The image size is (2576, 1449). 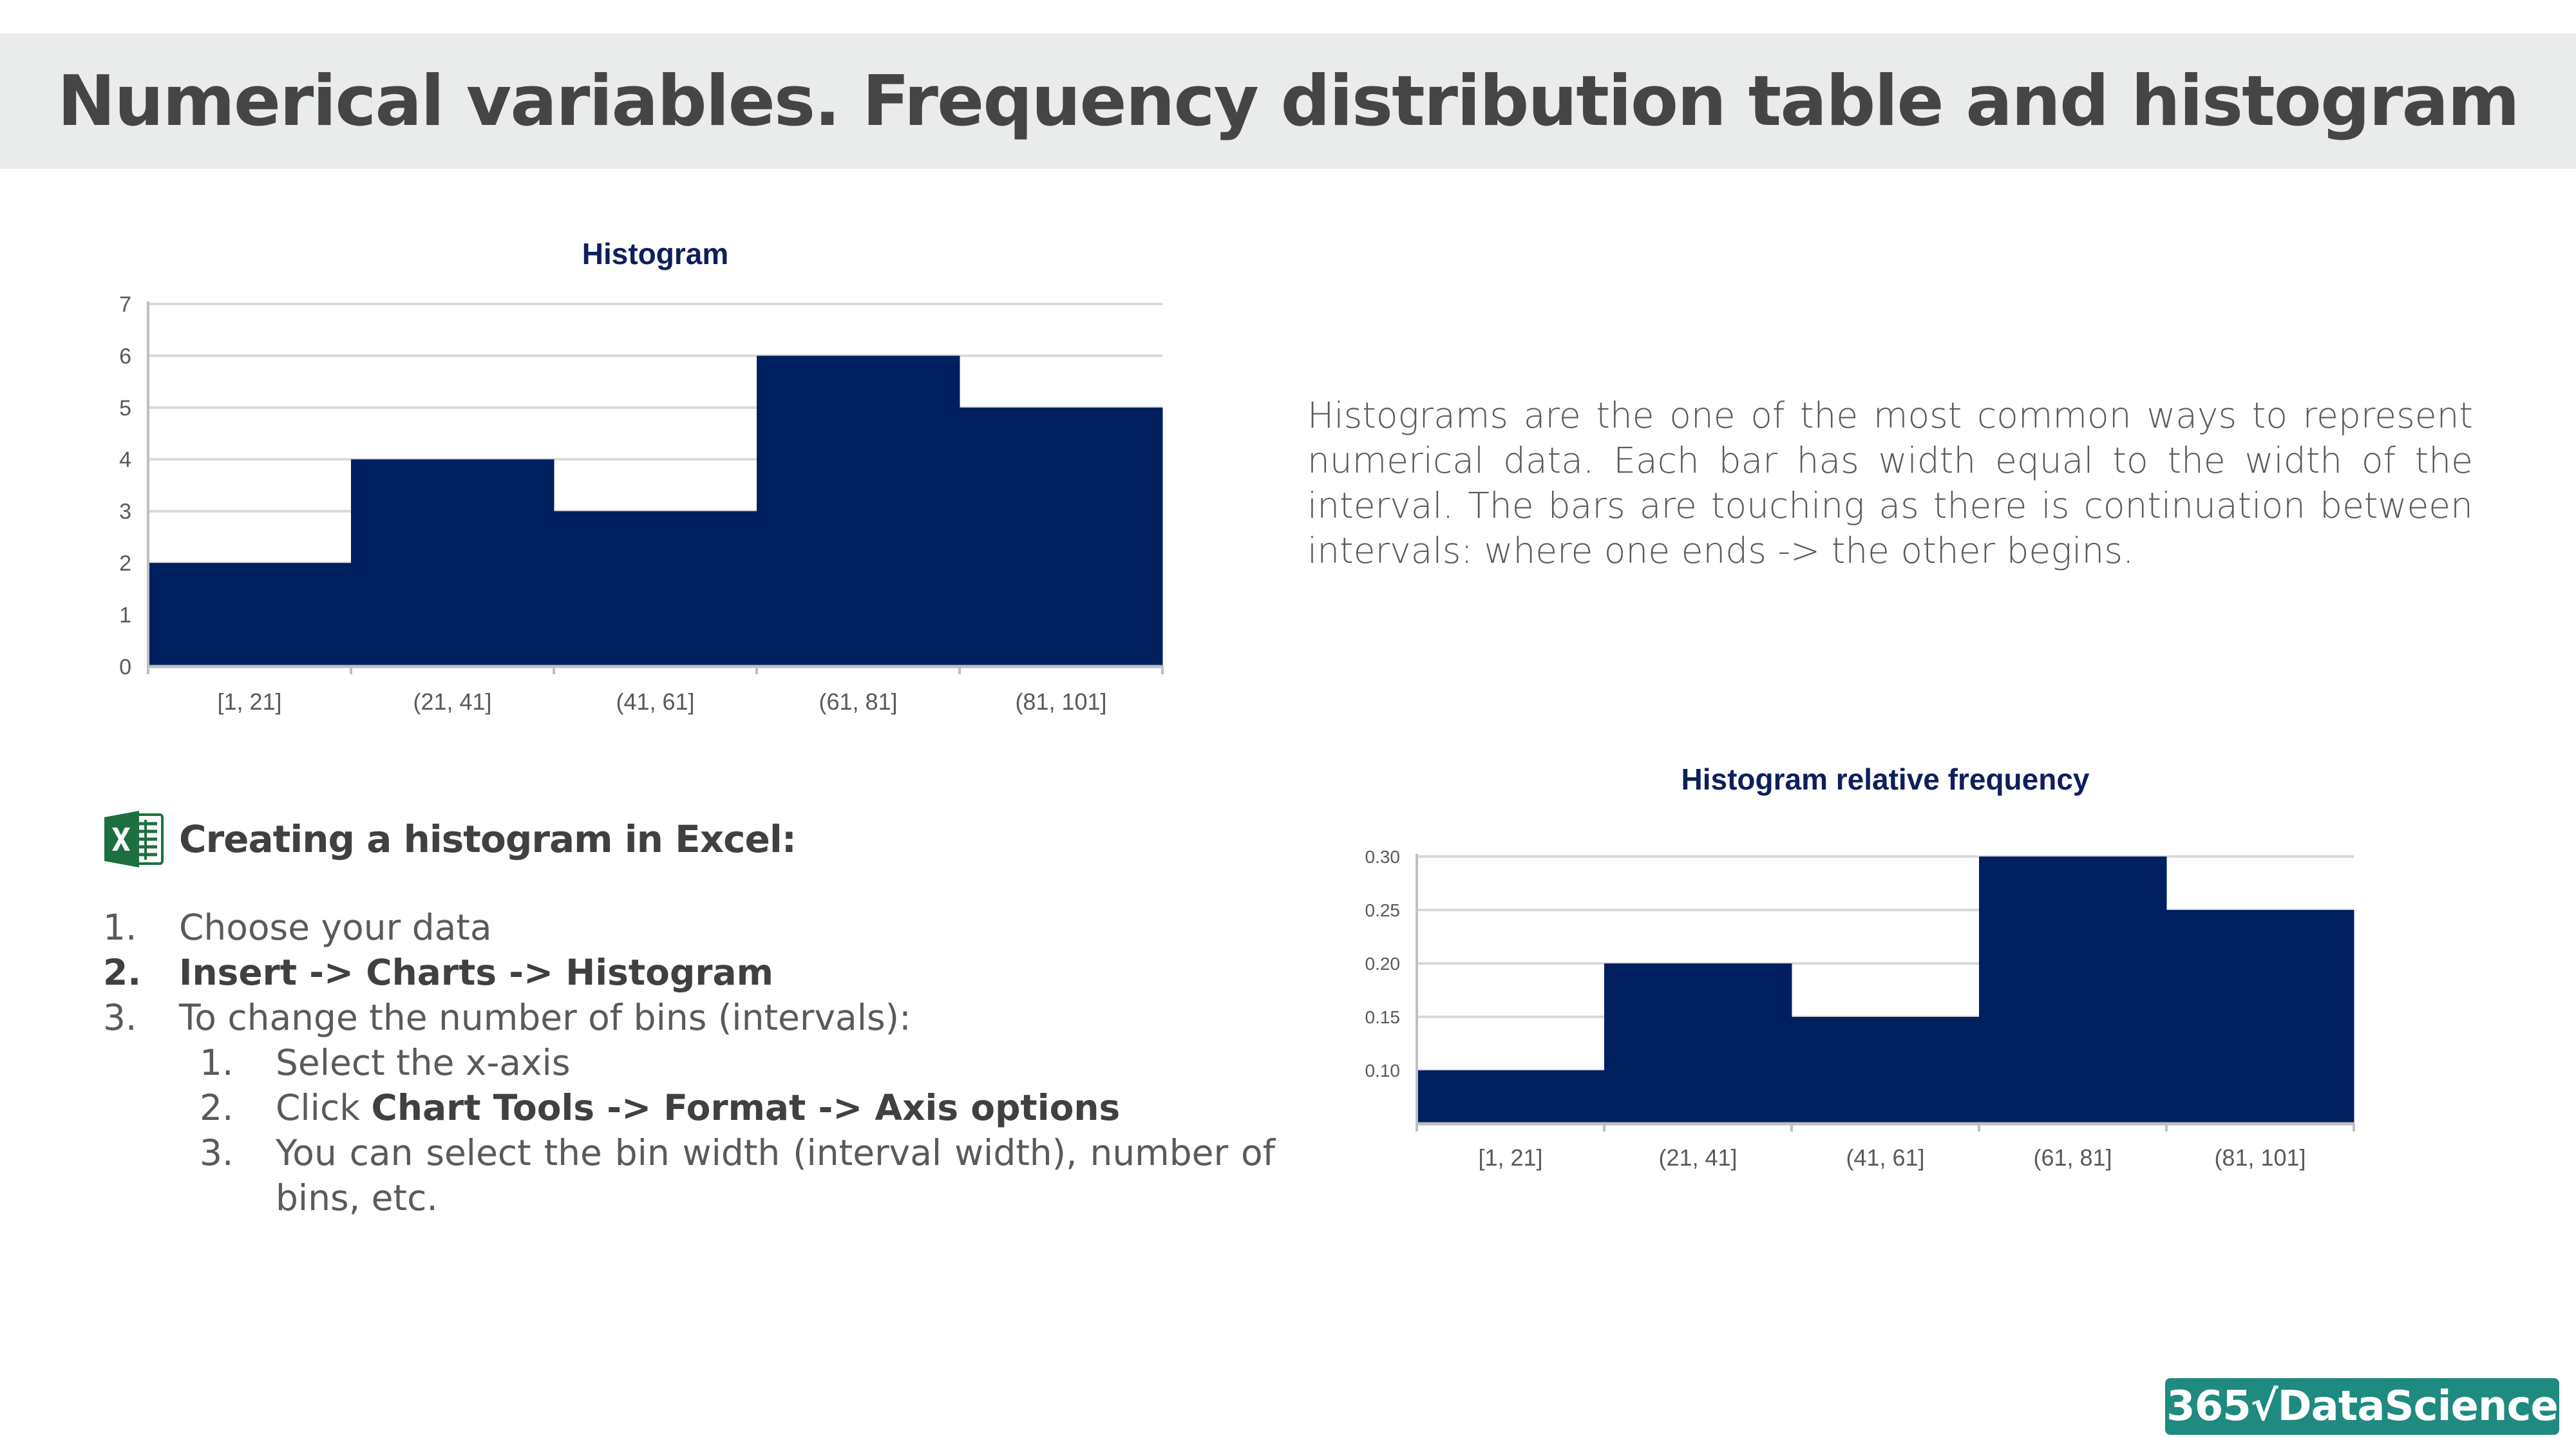 What do you see at coordinates (1383, 857) in the screenshot?
I see `y-tick-label: 0.30` at bounding box center [1383, 857].